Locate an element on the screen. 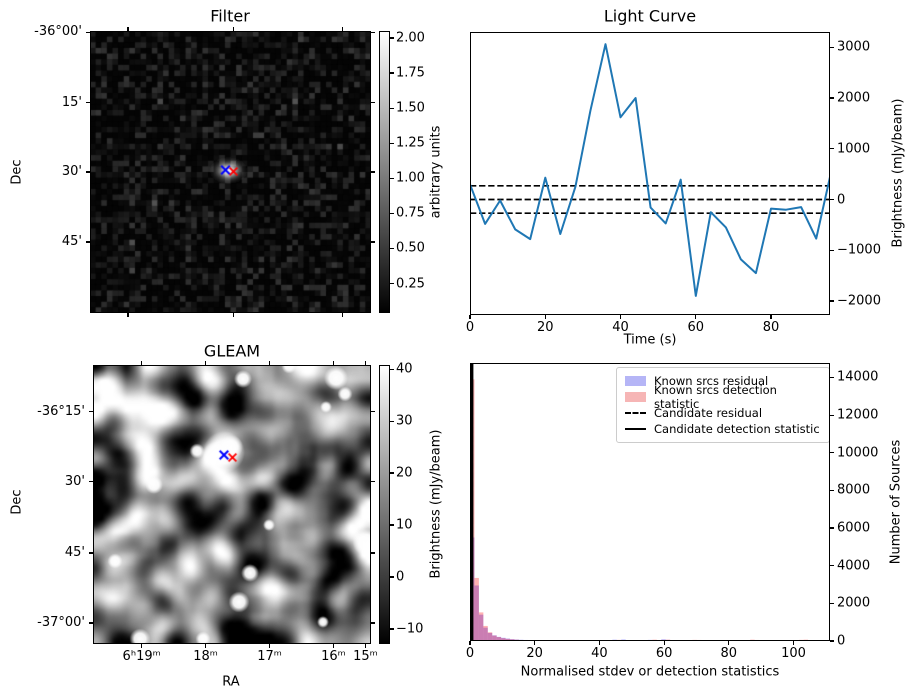  tick-label: 8000 is located at coordinates (854, 490).